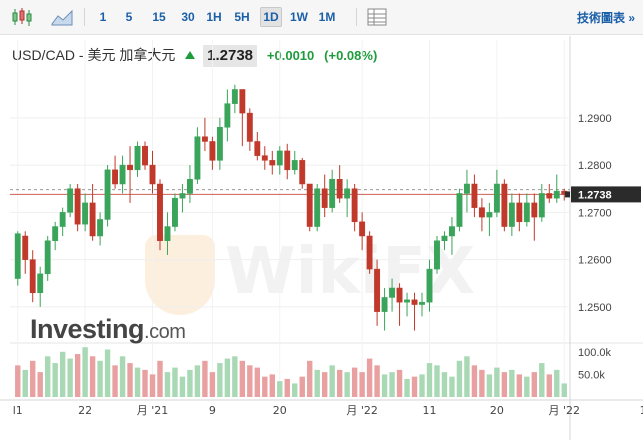 Image resolution: width=643 pixels, height=440 pixels. Describe the element at coordinates (271, 17) in the screenshot. I see `timeframe-1d: 1D` at that location.